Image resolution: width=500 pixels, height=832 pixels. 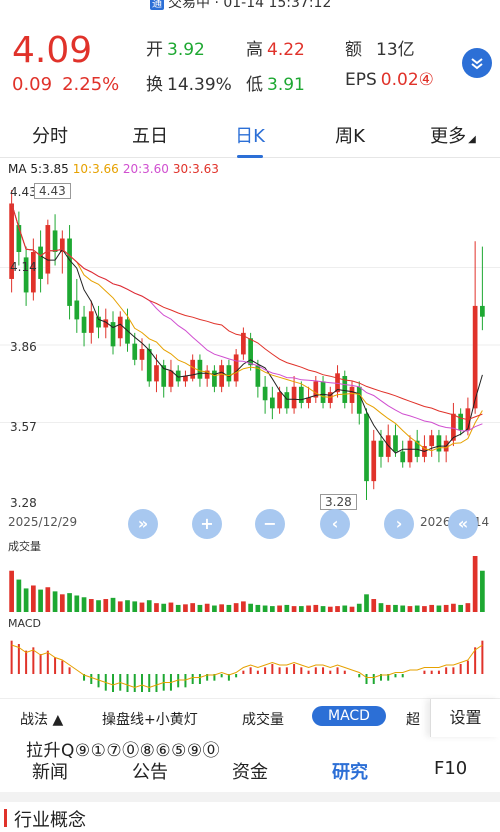 What do you see at coordinates (143, 524) in the screenshot?
I see `jump-forward-icon: »` at bounding box center [143, 524].